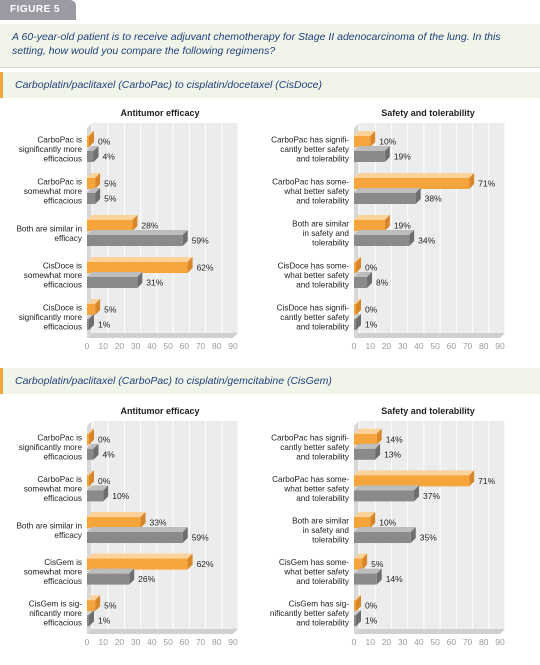 The width and height of the screenshot is (540, 665). What do you see at coordinates (51, 150) in the screenshot?
I see `category-label: CarboPac is significantly more efficacious` at bounding box center [51, 150].